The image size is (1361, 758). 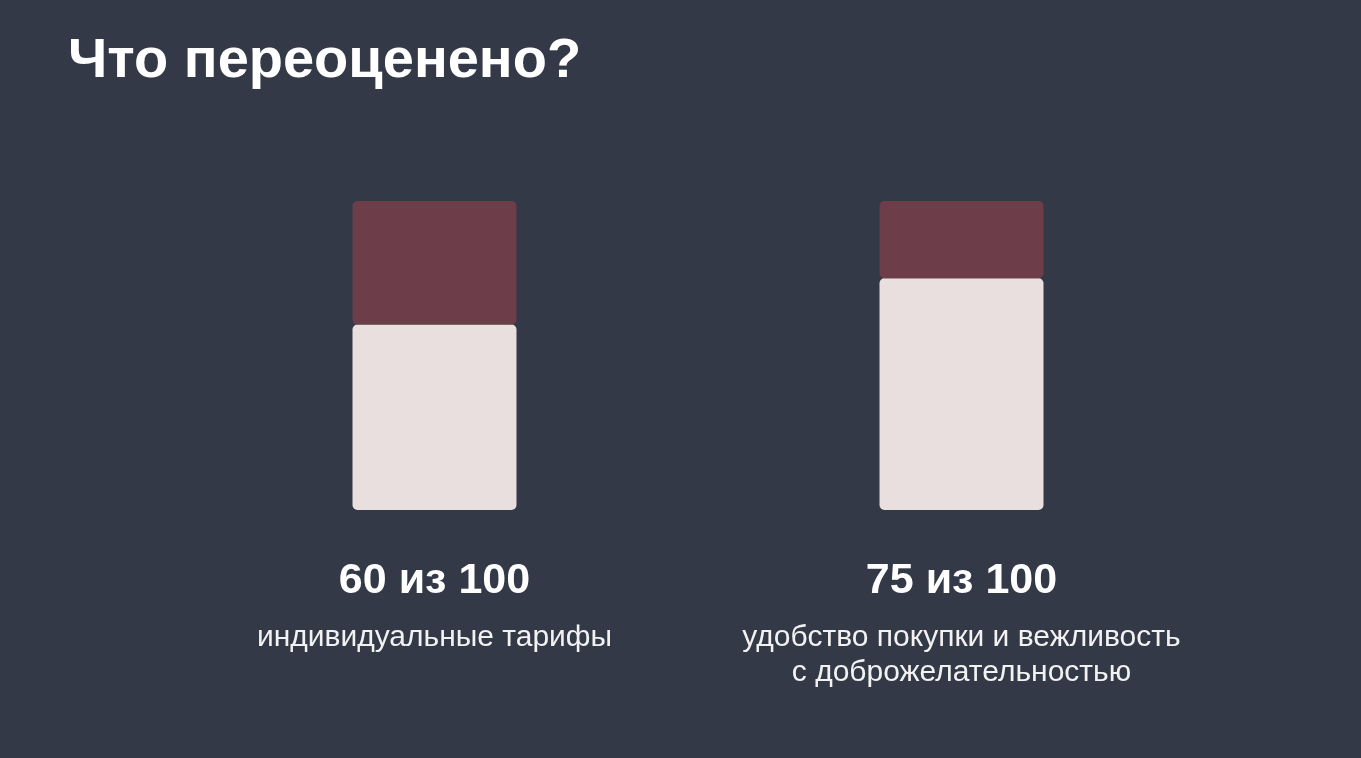 I want to click on data-label: 75 из 100, so click(x=961, y=577).